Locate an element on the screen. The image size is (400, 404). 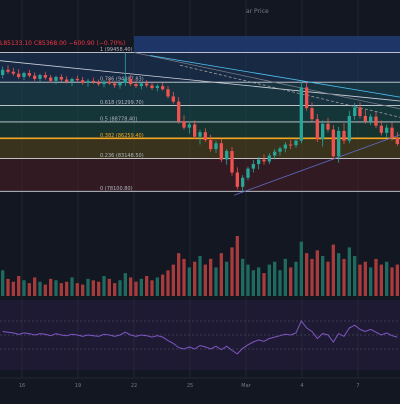
time-axis: 16 19 22 25 Mar 4 7 is located at coordinates (200, 383).